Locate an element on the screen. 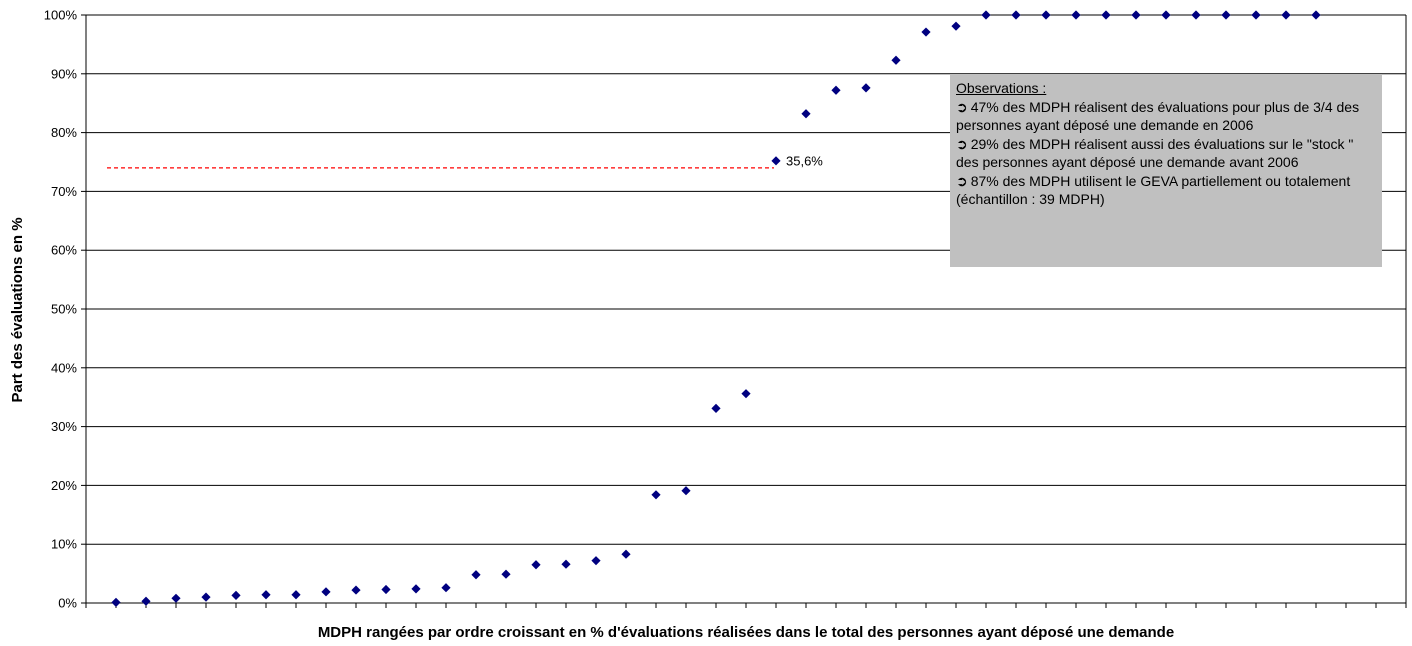 The width and height of the screenshot is (1412, 646). x-axis-ticks is located at coordinates (746, 605).